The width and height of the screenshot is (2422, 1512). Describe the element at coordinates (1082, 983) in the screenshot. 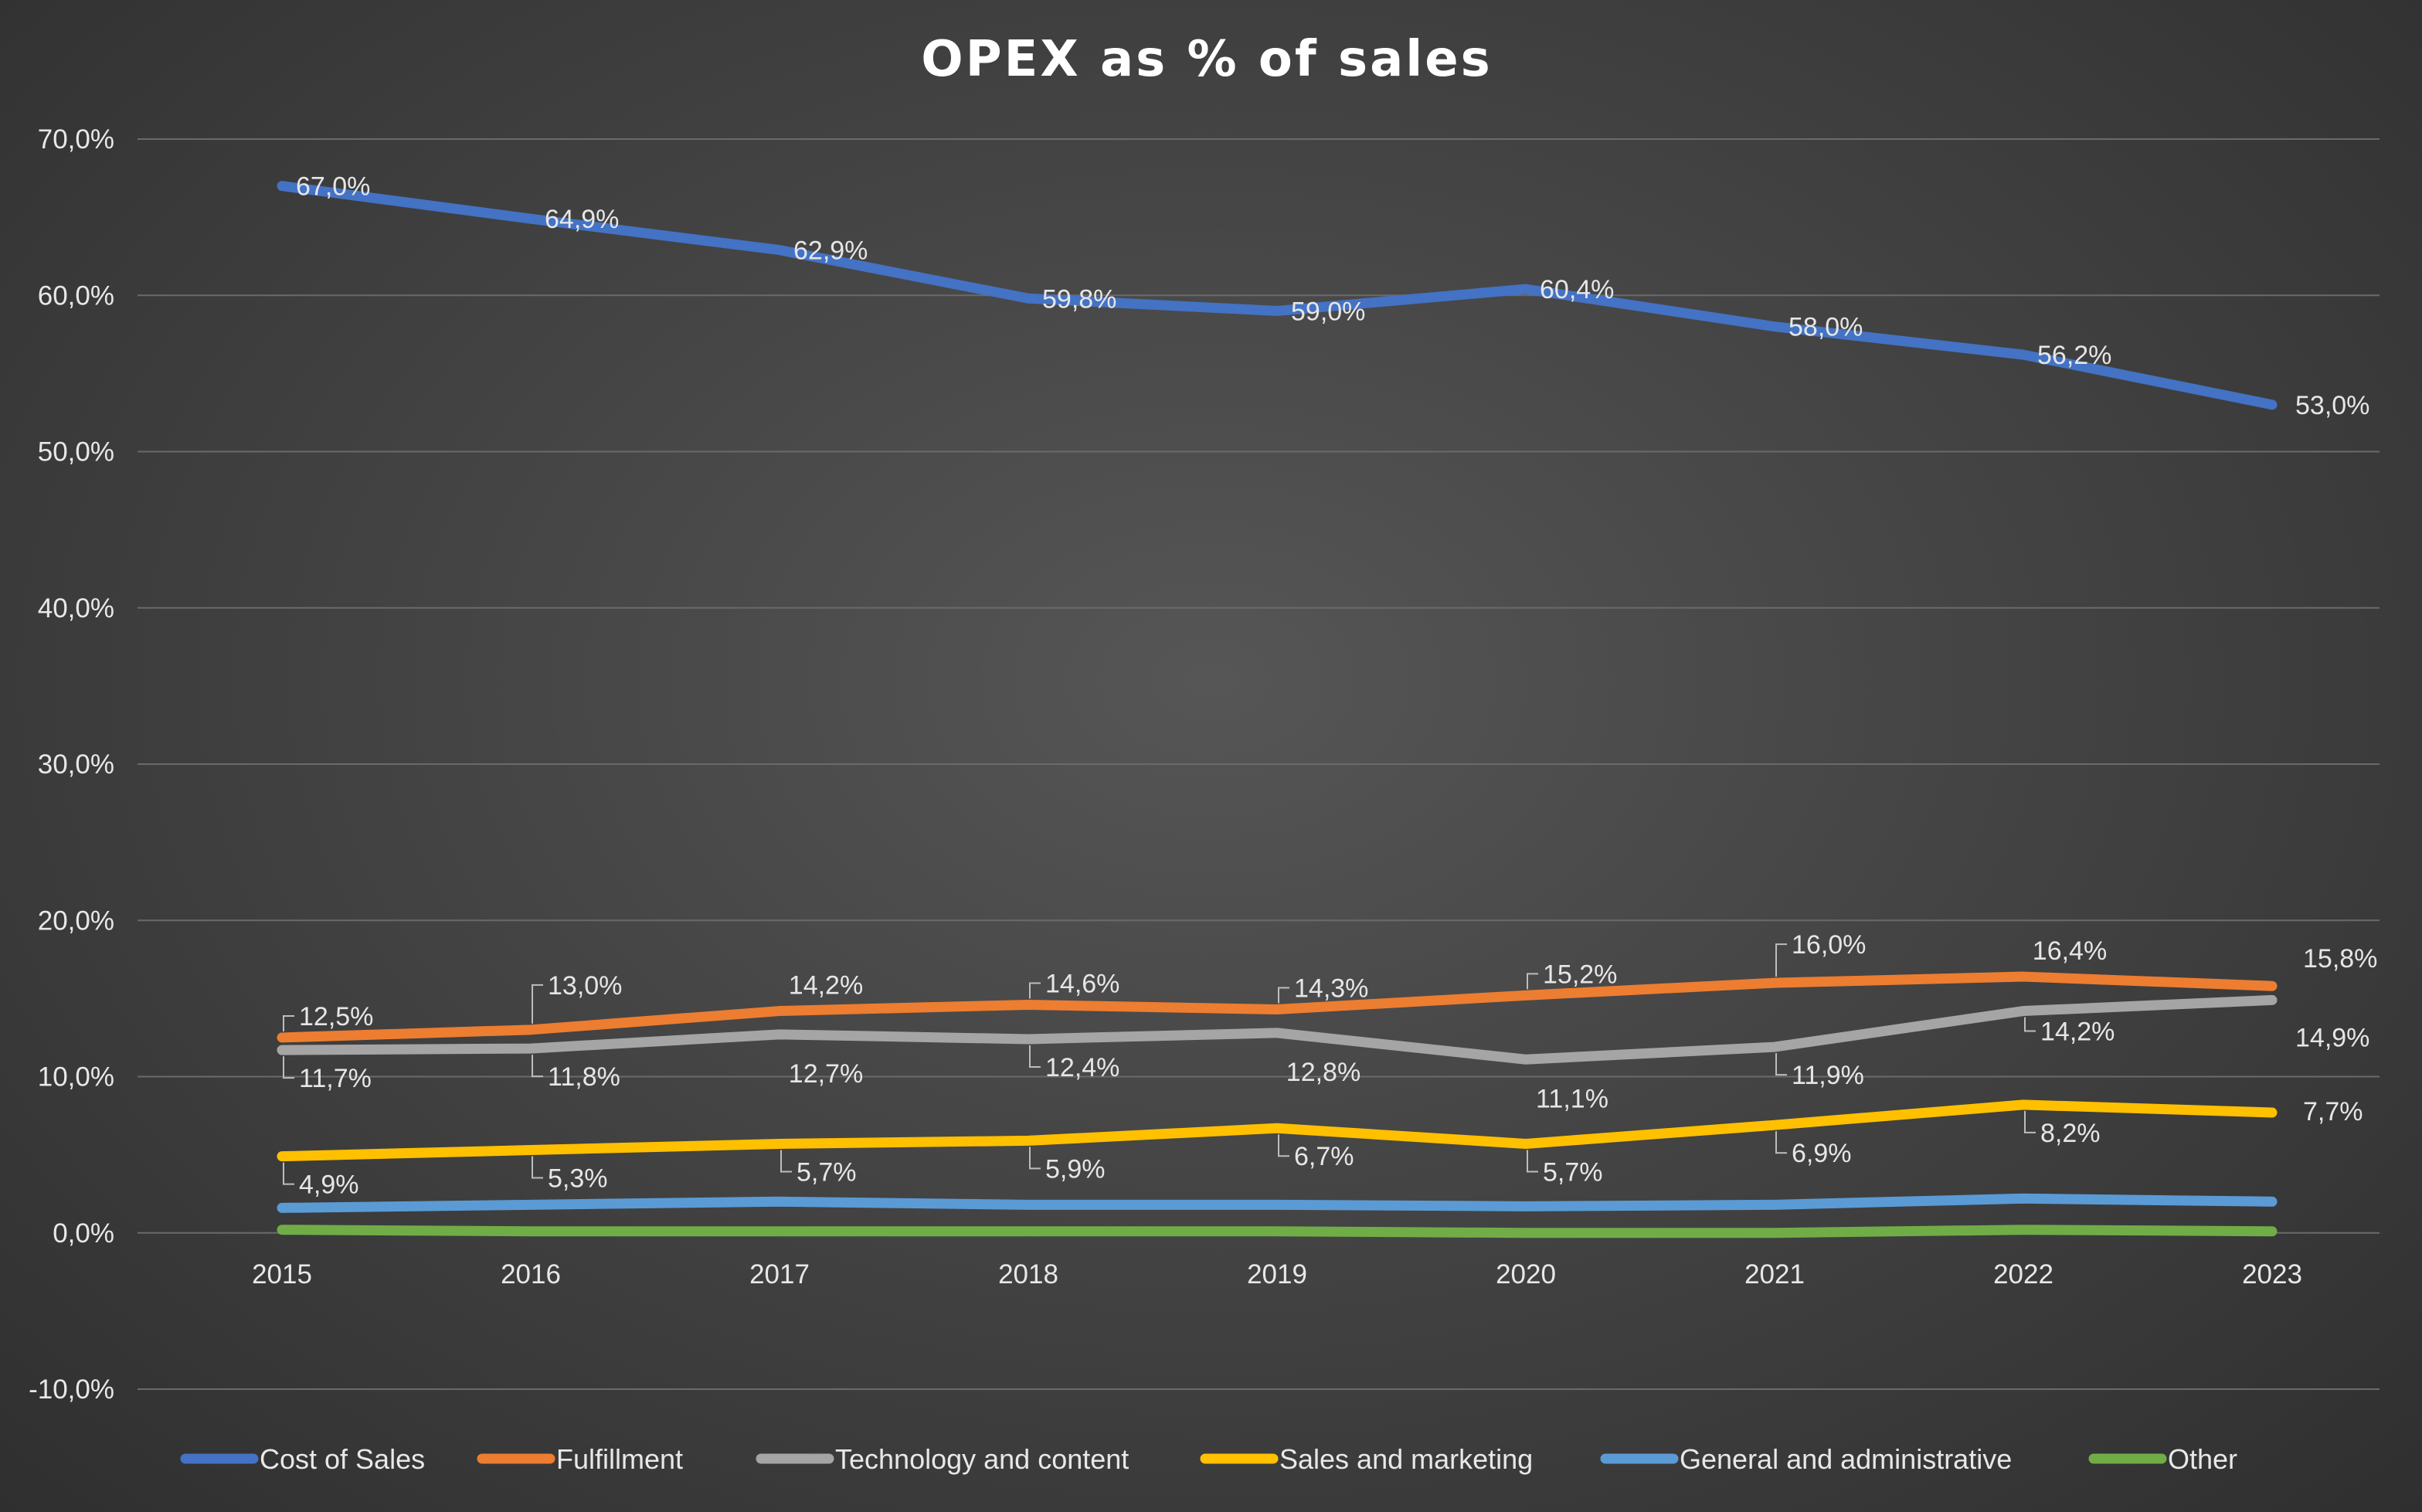

I see `data-label: 14,6%` at that location.